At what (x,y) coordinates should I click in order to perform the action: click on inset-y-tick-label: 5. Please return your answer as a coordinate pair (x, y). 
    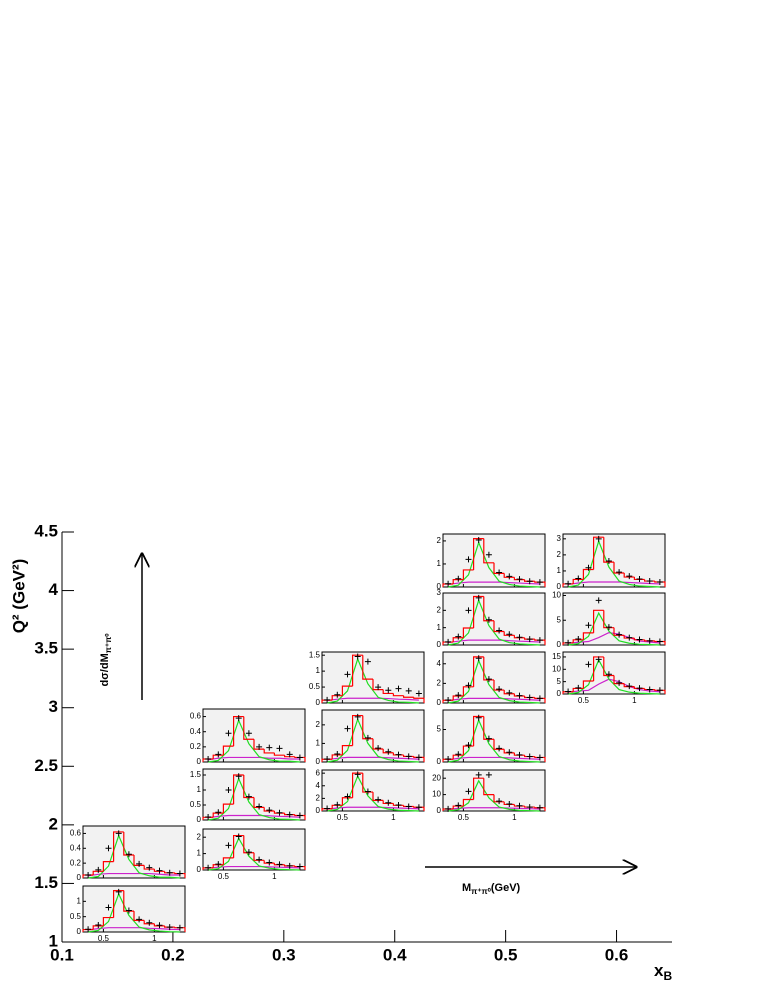
    Looking at the image, I should click on (439, 729).